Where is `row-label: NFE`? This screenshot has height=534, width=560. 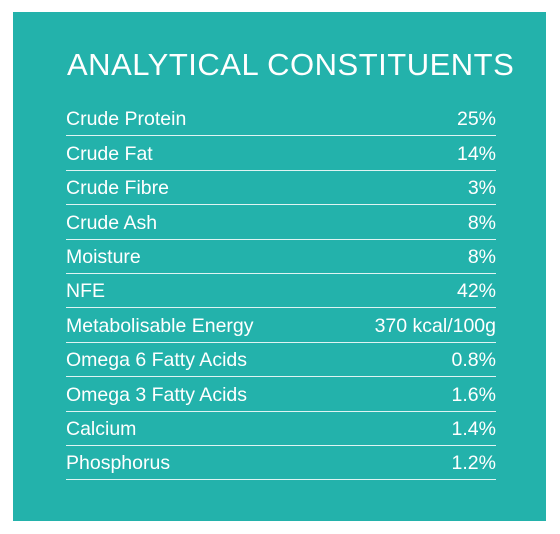 row-label: NFE is located at coordinates (85, 291).